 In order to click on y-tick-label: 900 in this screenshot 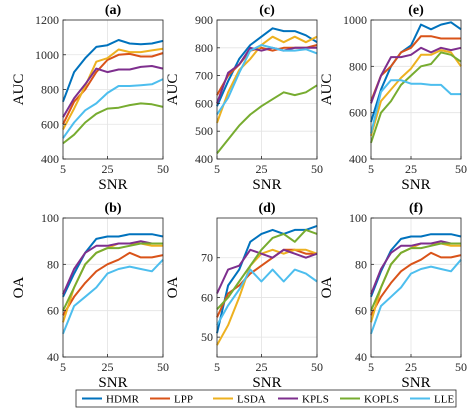, I will do `click(204, 20)`.